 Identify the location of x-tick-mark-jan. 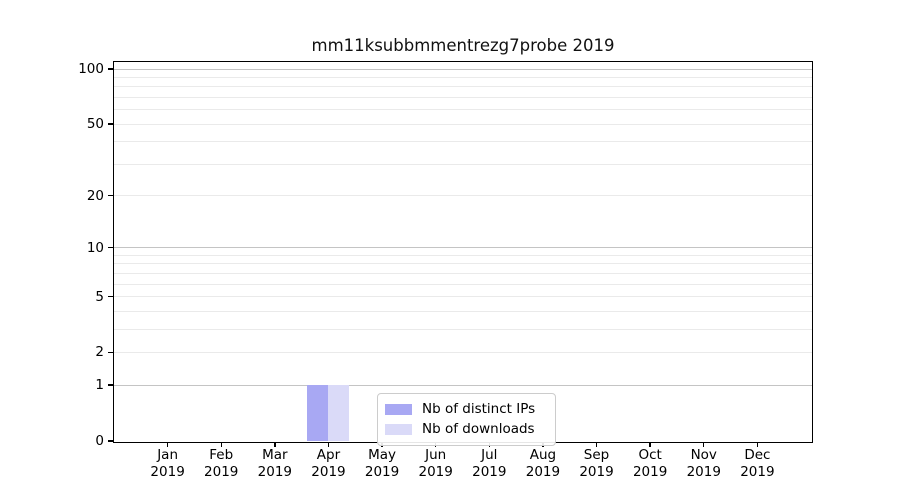
(167, 444).